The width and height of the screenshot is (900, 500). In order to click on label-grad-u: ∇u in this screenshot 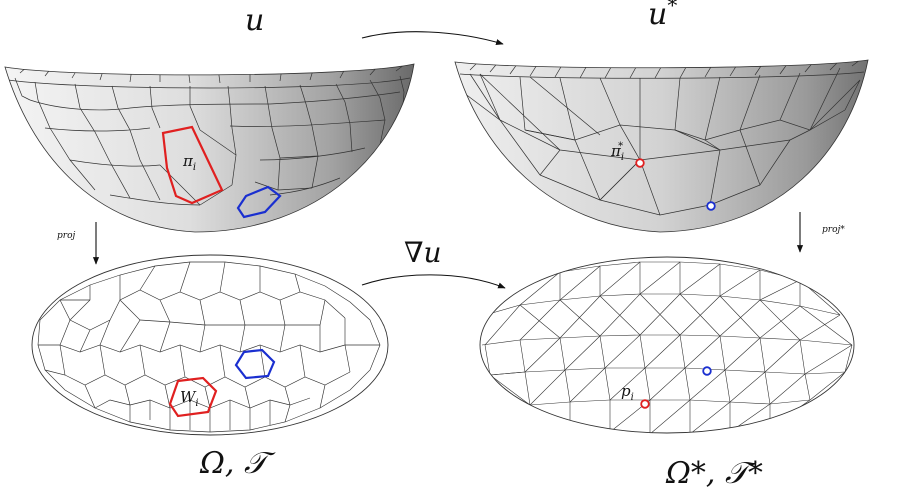, I will do `click(423, 252)`.